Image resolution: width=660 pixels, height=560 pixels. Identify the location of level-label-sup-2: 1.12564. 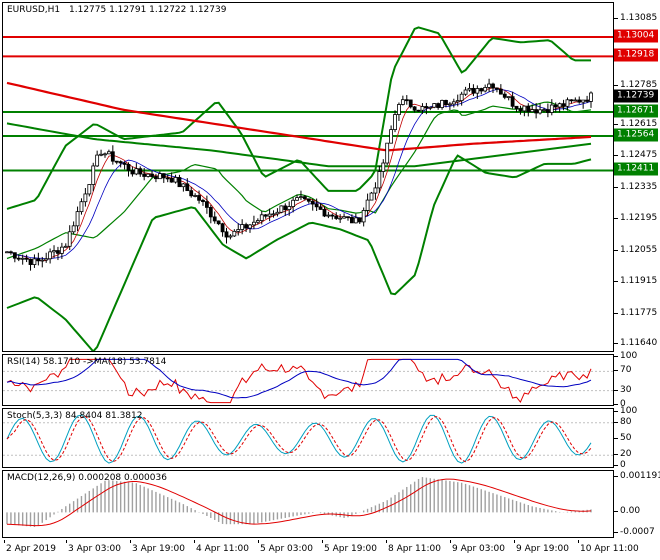
(636, 135).